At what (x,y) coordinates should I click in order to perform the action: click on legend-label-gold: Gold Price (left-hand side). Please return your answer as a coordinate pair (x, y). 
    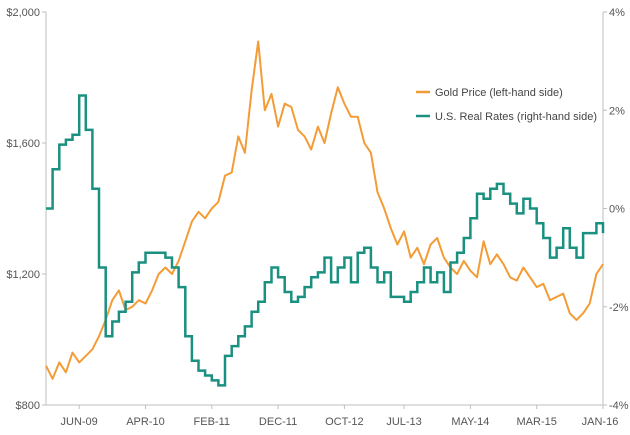
    Looking at the image, I should click on (499, 93).